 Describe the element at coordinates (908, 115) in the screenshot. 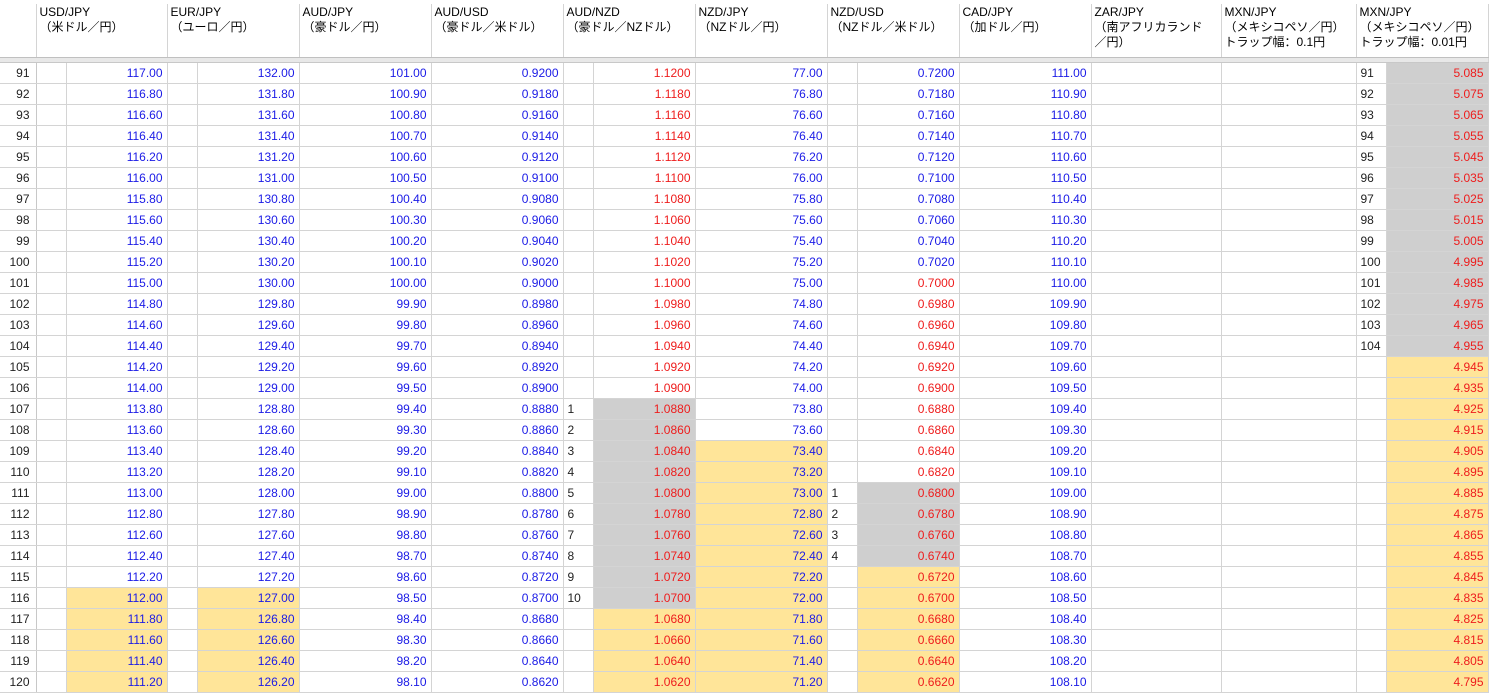

I see `cell-nzdusd: 0.7160` at that location.